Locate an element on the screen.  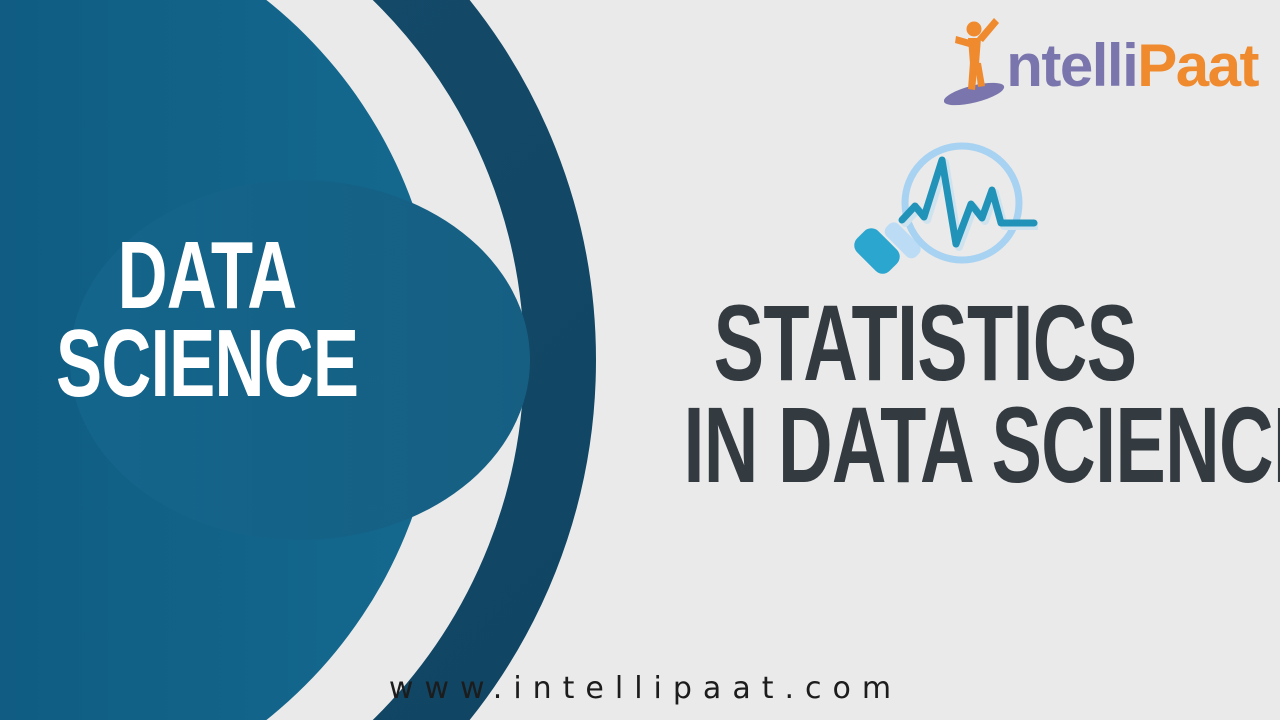
footer-website-url: www.intellipaat.com is located at coordinates (645, 688).